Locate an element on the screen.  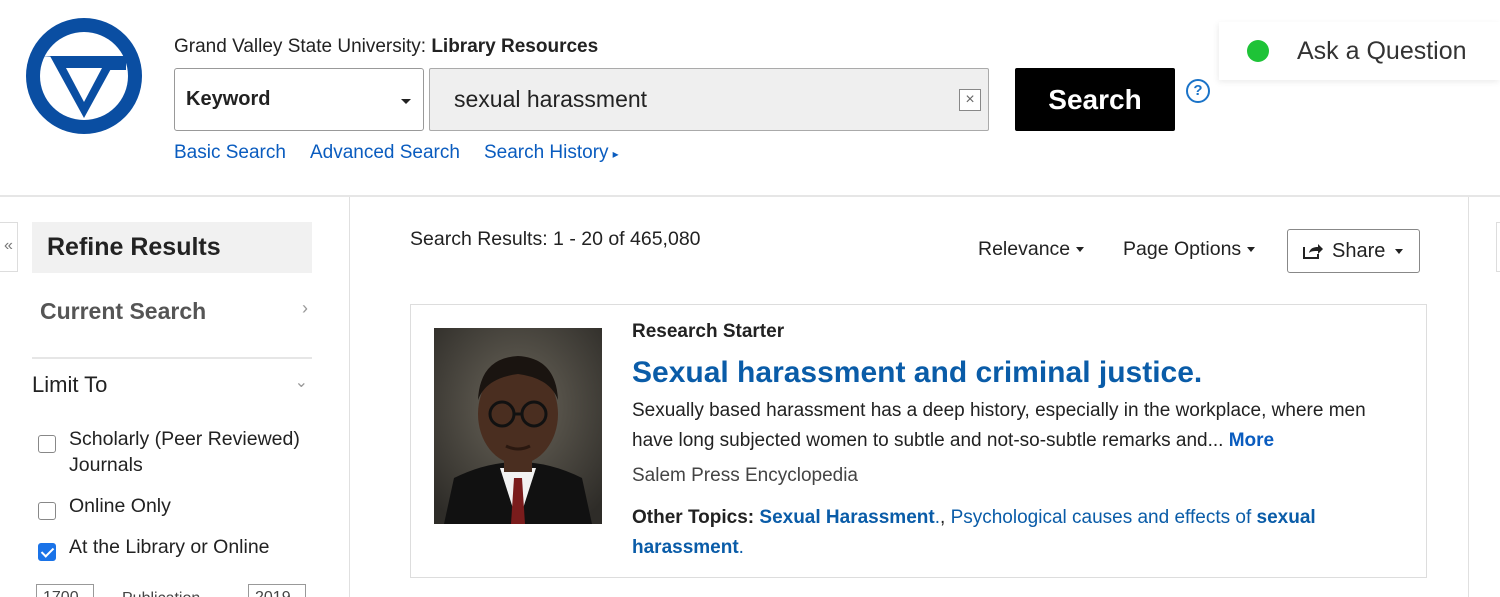
more-link: More is located at coordinates (1251, 440).